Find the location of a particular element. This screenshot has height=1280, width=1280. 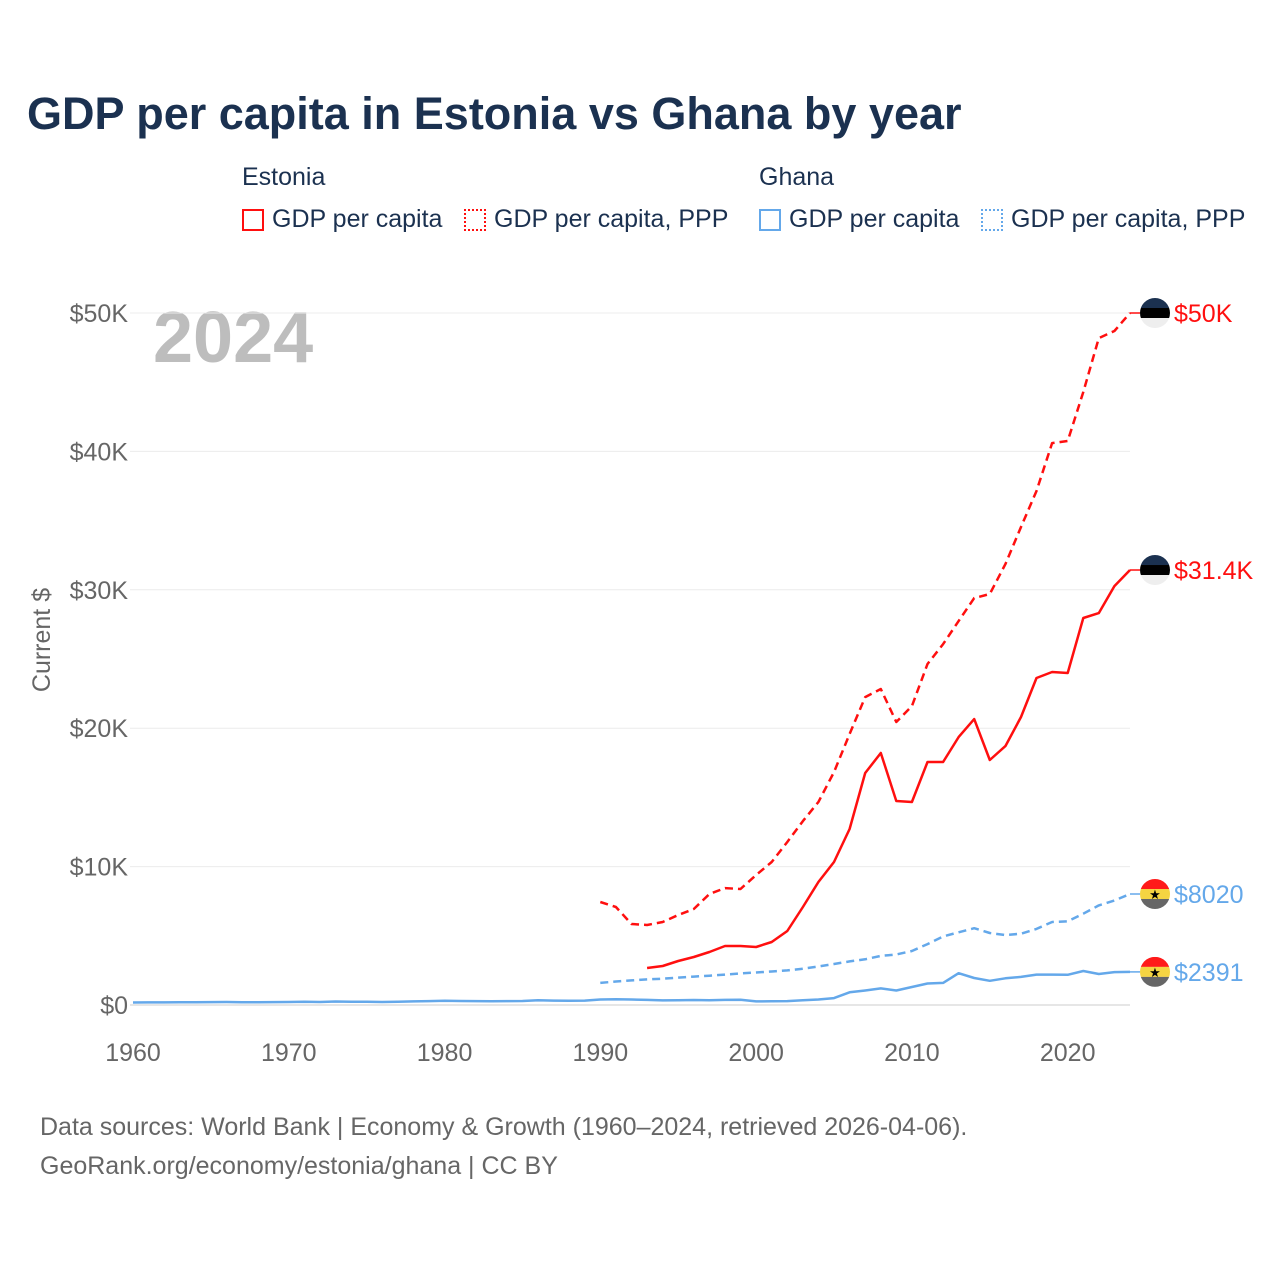

y-tick-label: $30K is located at coordinates (99, 591).